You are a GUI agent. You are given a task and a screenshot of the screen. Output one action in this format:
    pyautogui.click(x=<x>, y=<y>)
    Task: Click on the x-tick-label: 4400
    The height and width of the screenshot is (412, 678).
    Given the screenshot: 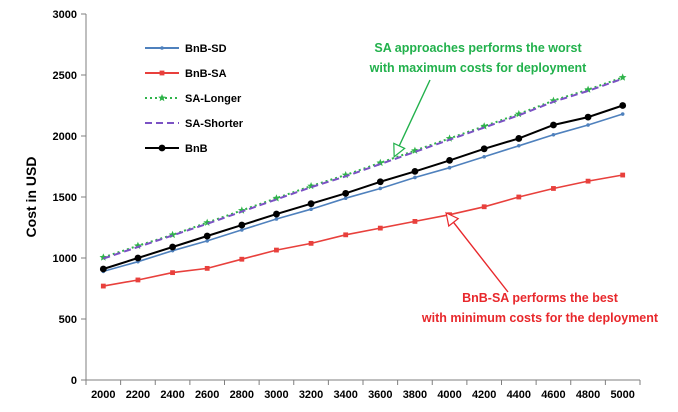 What is the action you would take?
    pyautogui.click(x=519, y=395)
    